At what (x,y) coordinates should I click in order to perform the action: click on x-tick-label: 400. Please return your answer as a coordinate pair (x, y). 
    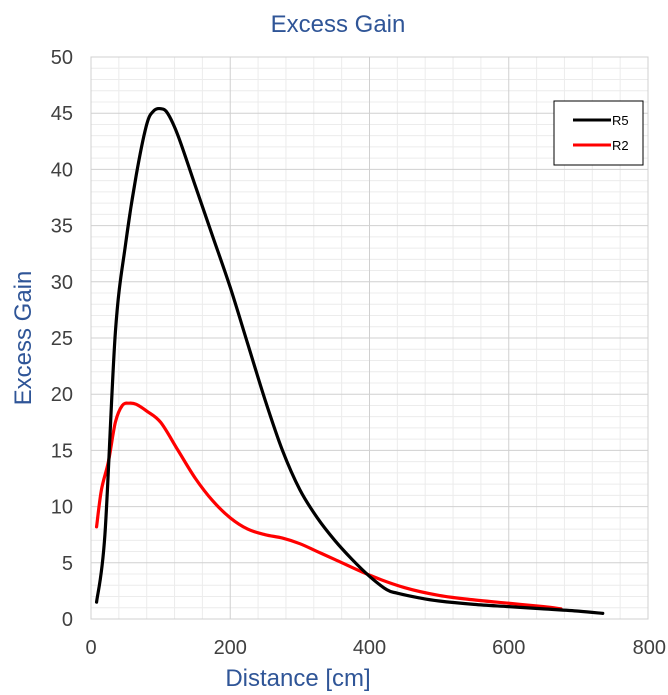
    Looking at the image, I should click on (369, 648).